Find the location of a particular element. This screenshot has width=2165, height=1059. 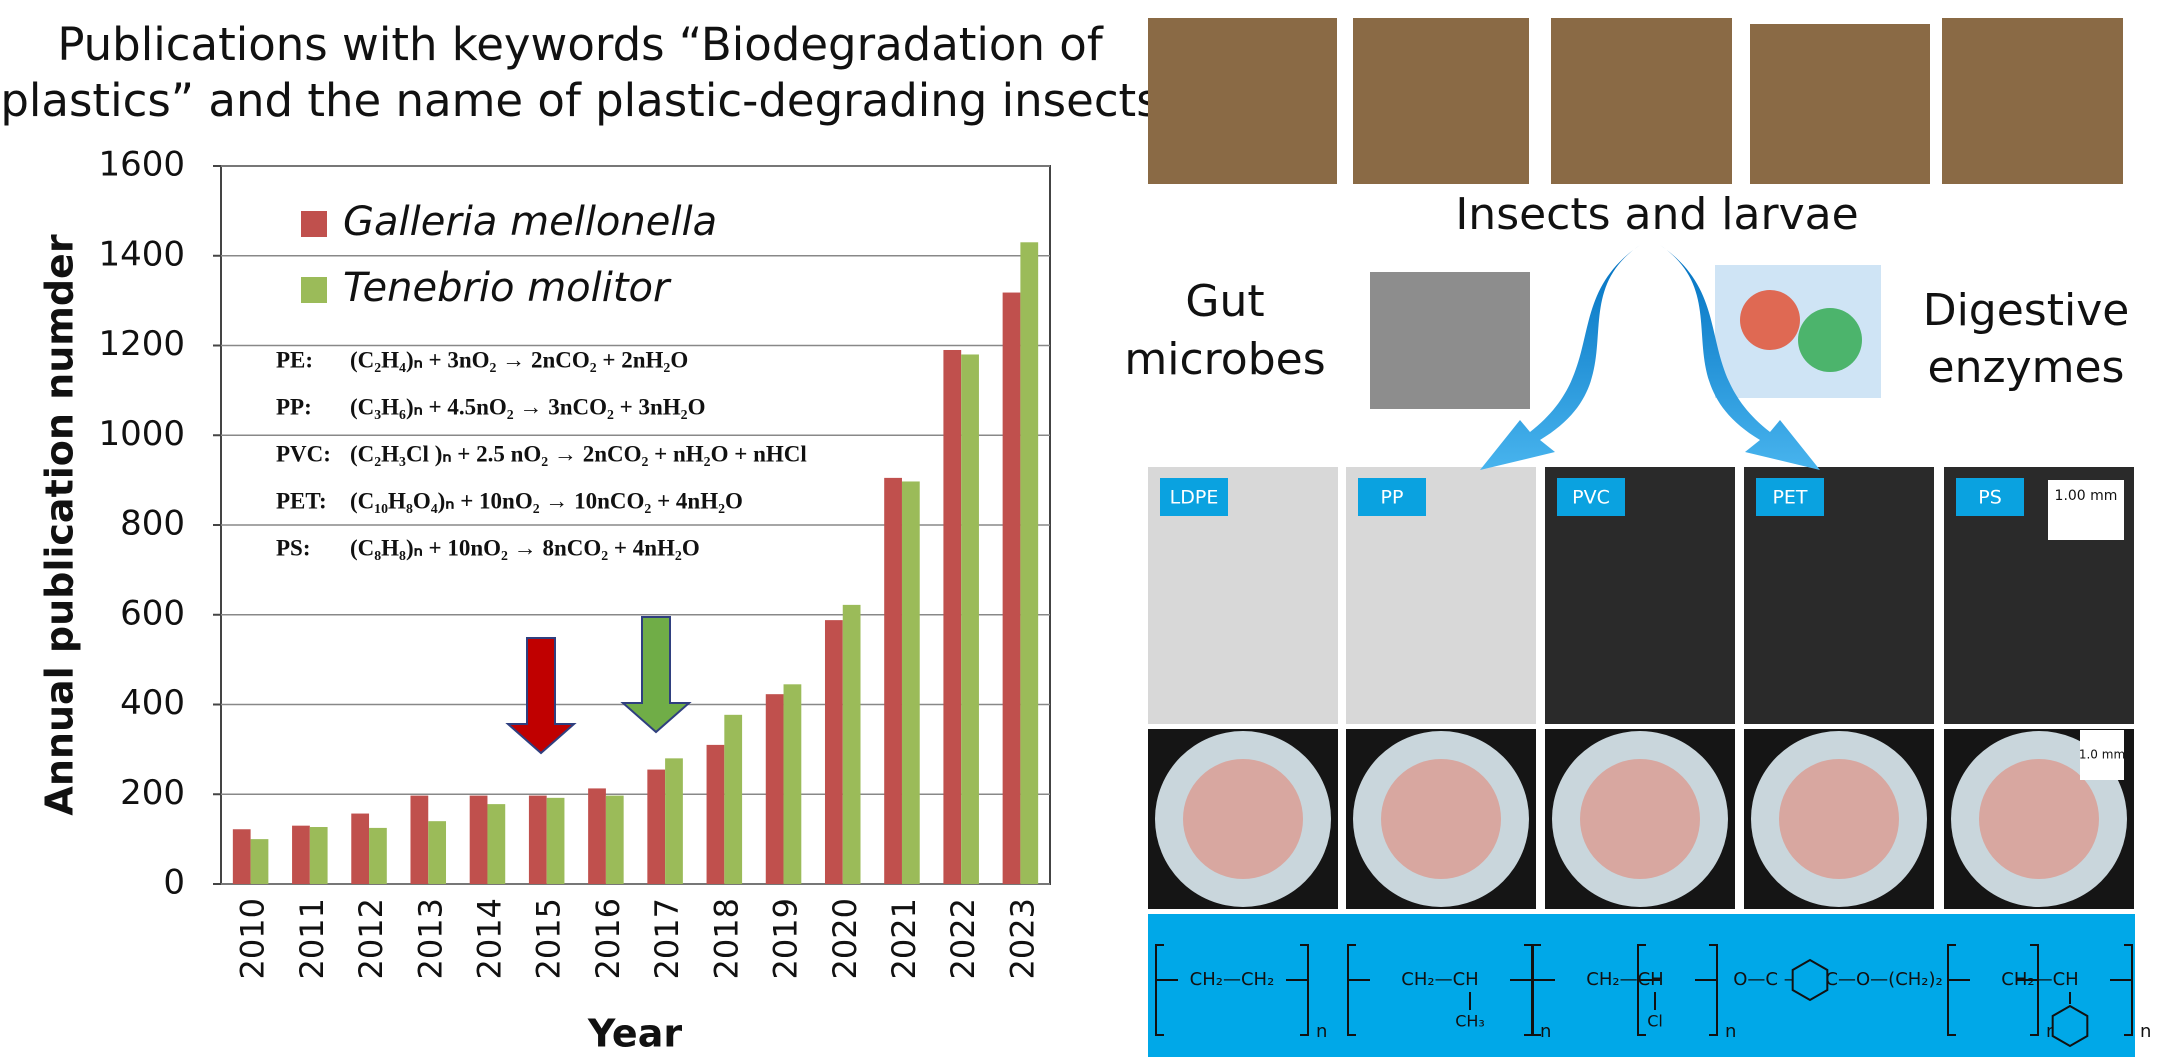

x-tick-label: 2012 is located at coordinates (371, 938).